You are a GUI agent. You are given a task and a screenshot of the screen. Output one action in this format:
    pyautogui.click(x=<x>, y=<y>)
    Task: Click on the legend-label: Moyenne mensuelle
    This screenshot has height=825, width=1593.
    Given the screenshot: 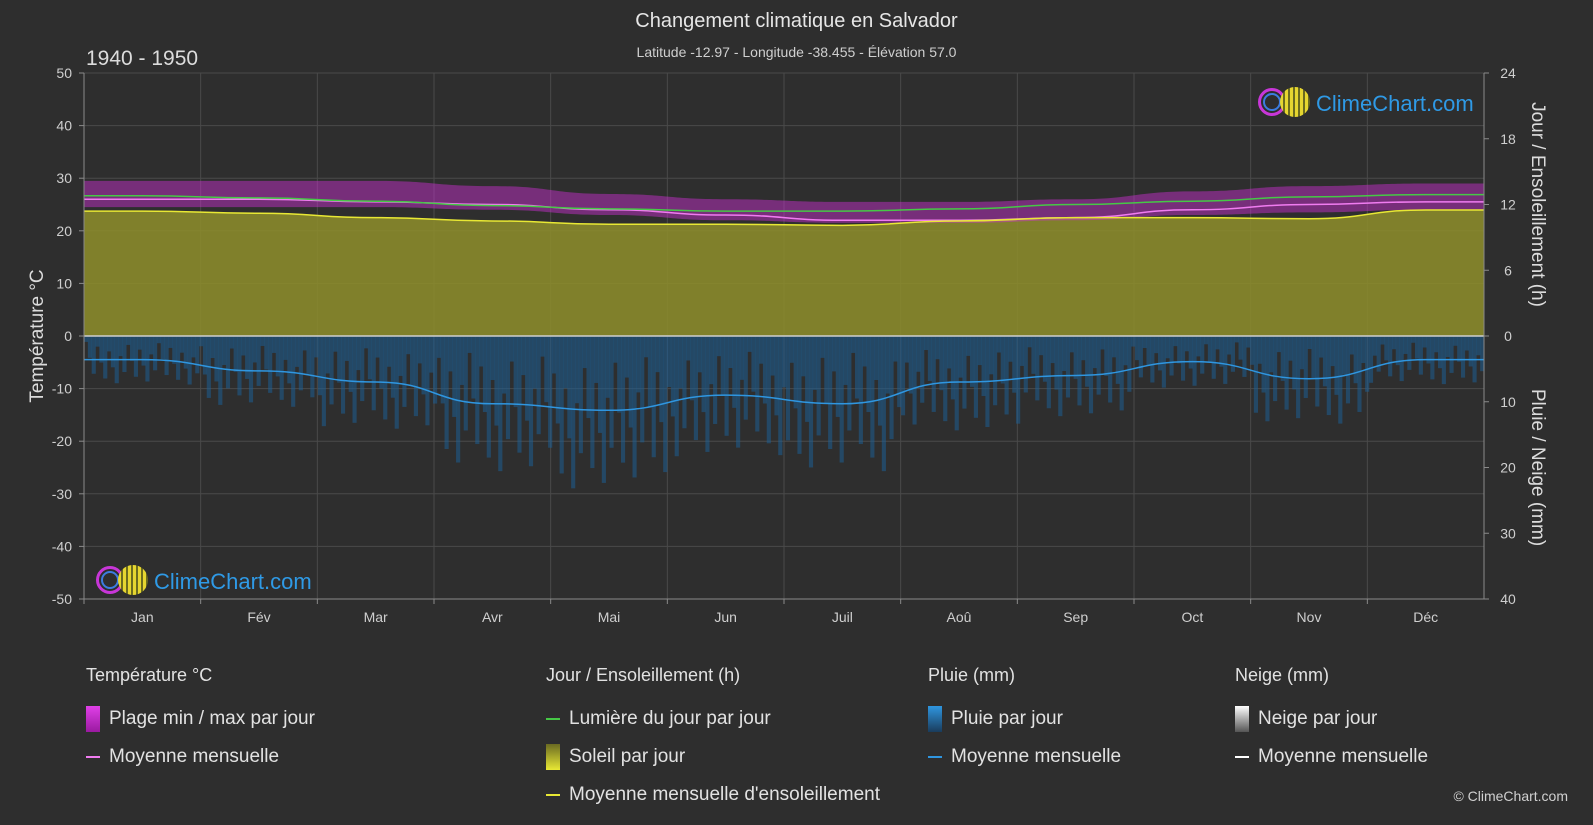 What is the action you would take?
    pyautogui.click(x=194, y=756)
    